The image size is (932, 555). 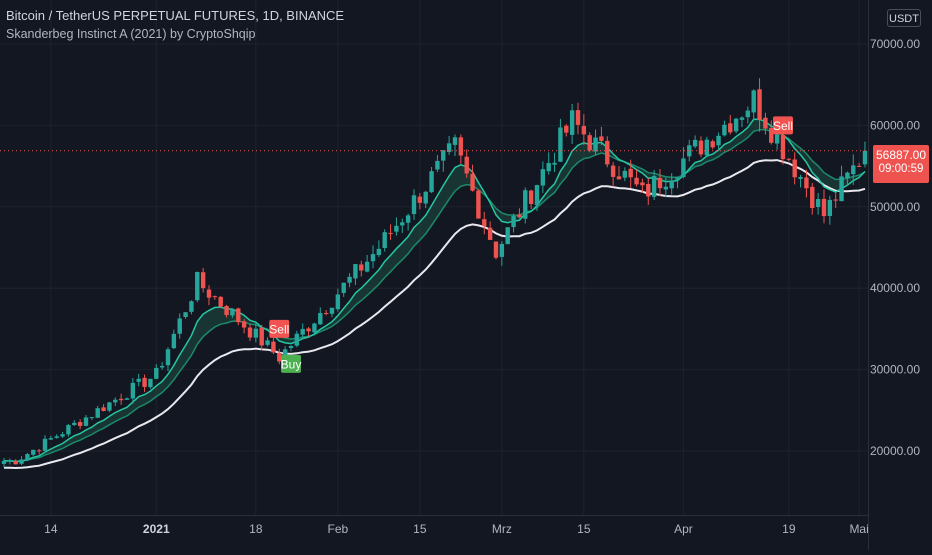 I want to click on time-axis-label: 18, so click(x=256, y=529).